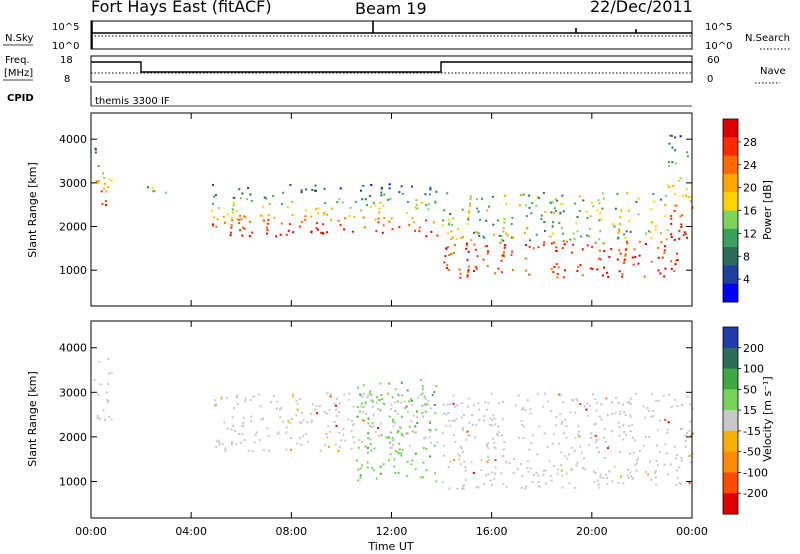 This screenshot has width=800, height=554. What do you see at coordinates (750, 211) in the screenshot?
I see `power-colorbar-tick: 16` at bounding box center [750, 211].